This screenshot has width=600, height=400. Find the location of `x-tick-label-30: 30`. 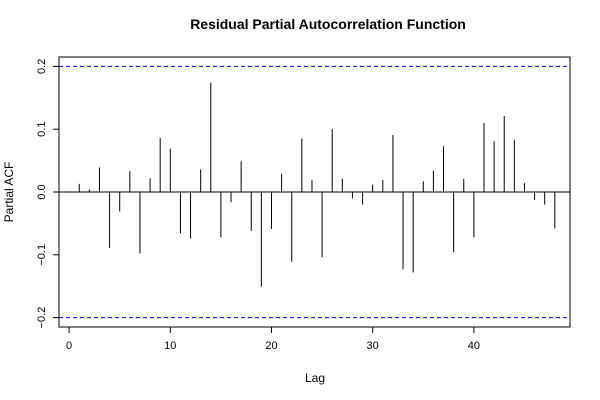

x-tick-label-30: 30 is located at coordinates (373, 346).